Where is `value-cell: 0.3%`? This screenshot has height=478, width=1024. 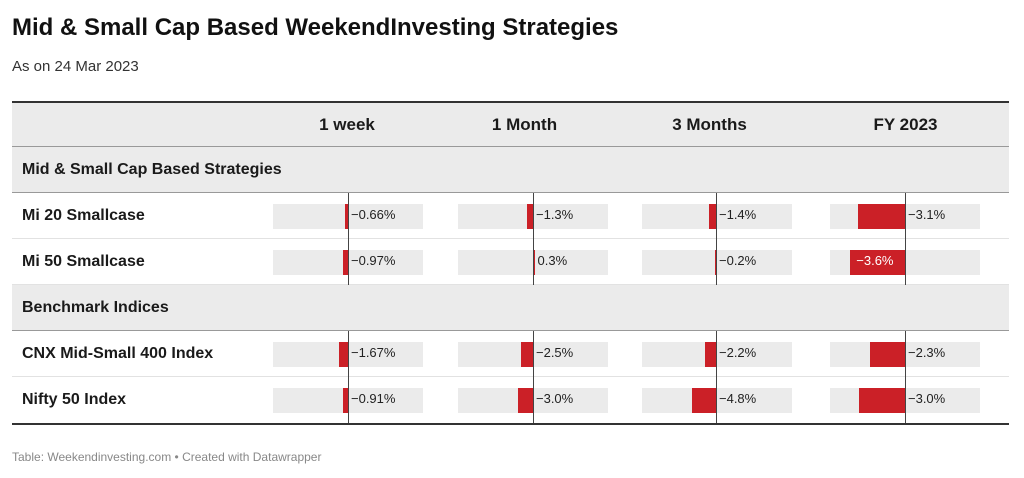 value-cell: 0.3% is located at coordinates (539, 261).